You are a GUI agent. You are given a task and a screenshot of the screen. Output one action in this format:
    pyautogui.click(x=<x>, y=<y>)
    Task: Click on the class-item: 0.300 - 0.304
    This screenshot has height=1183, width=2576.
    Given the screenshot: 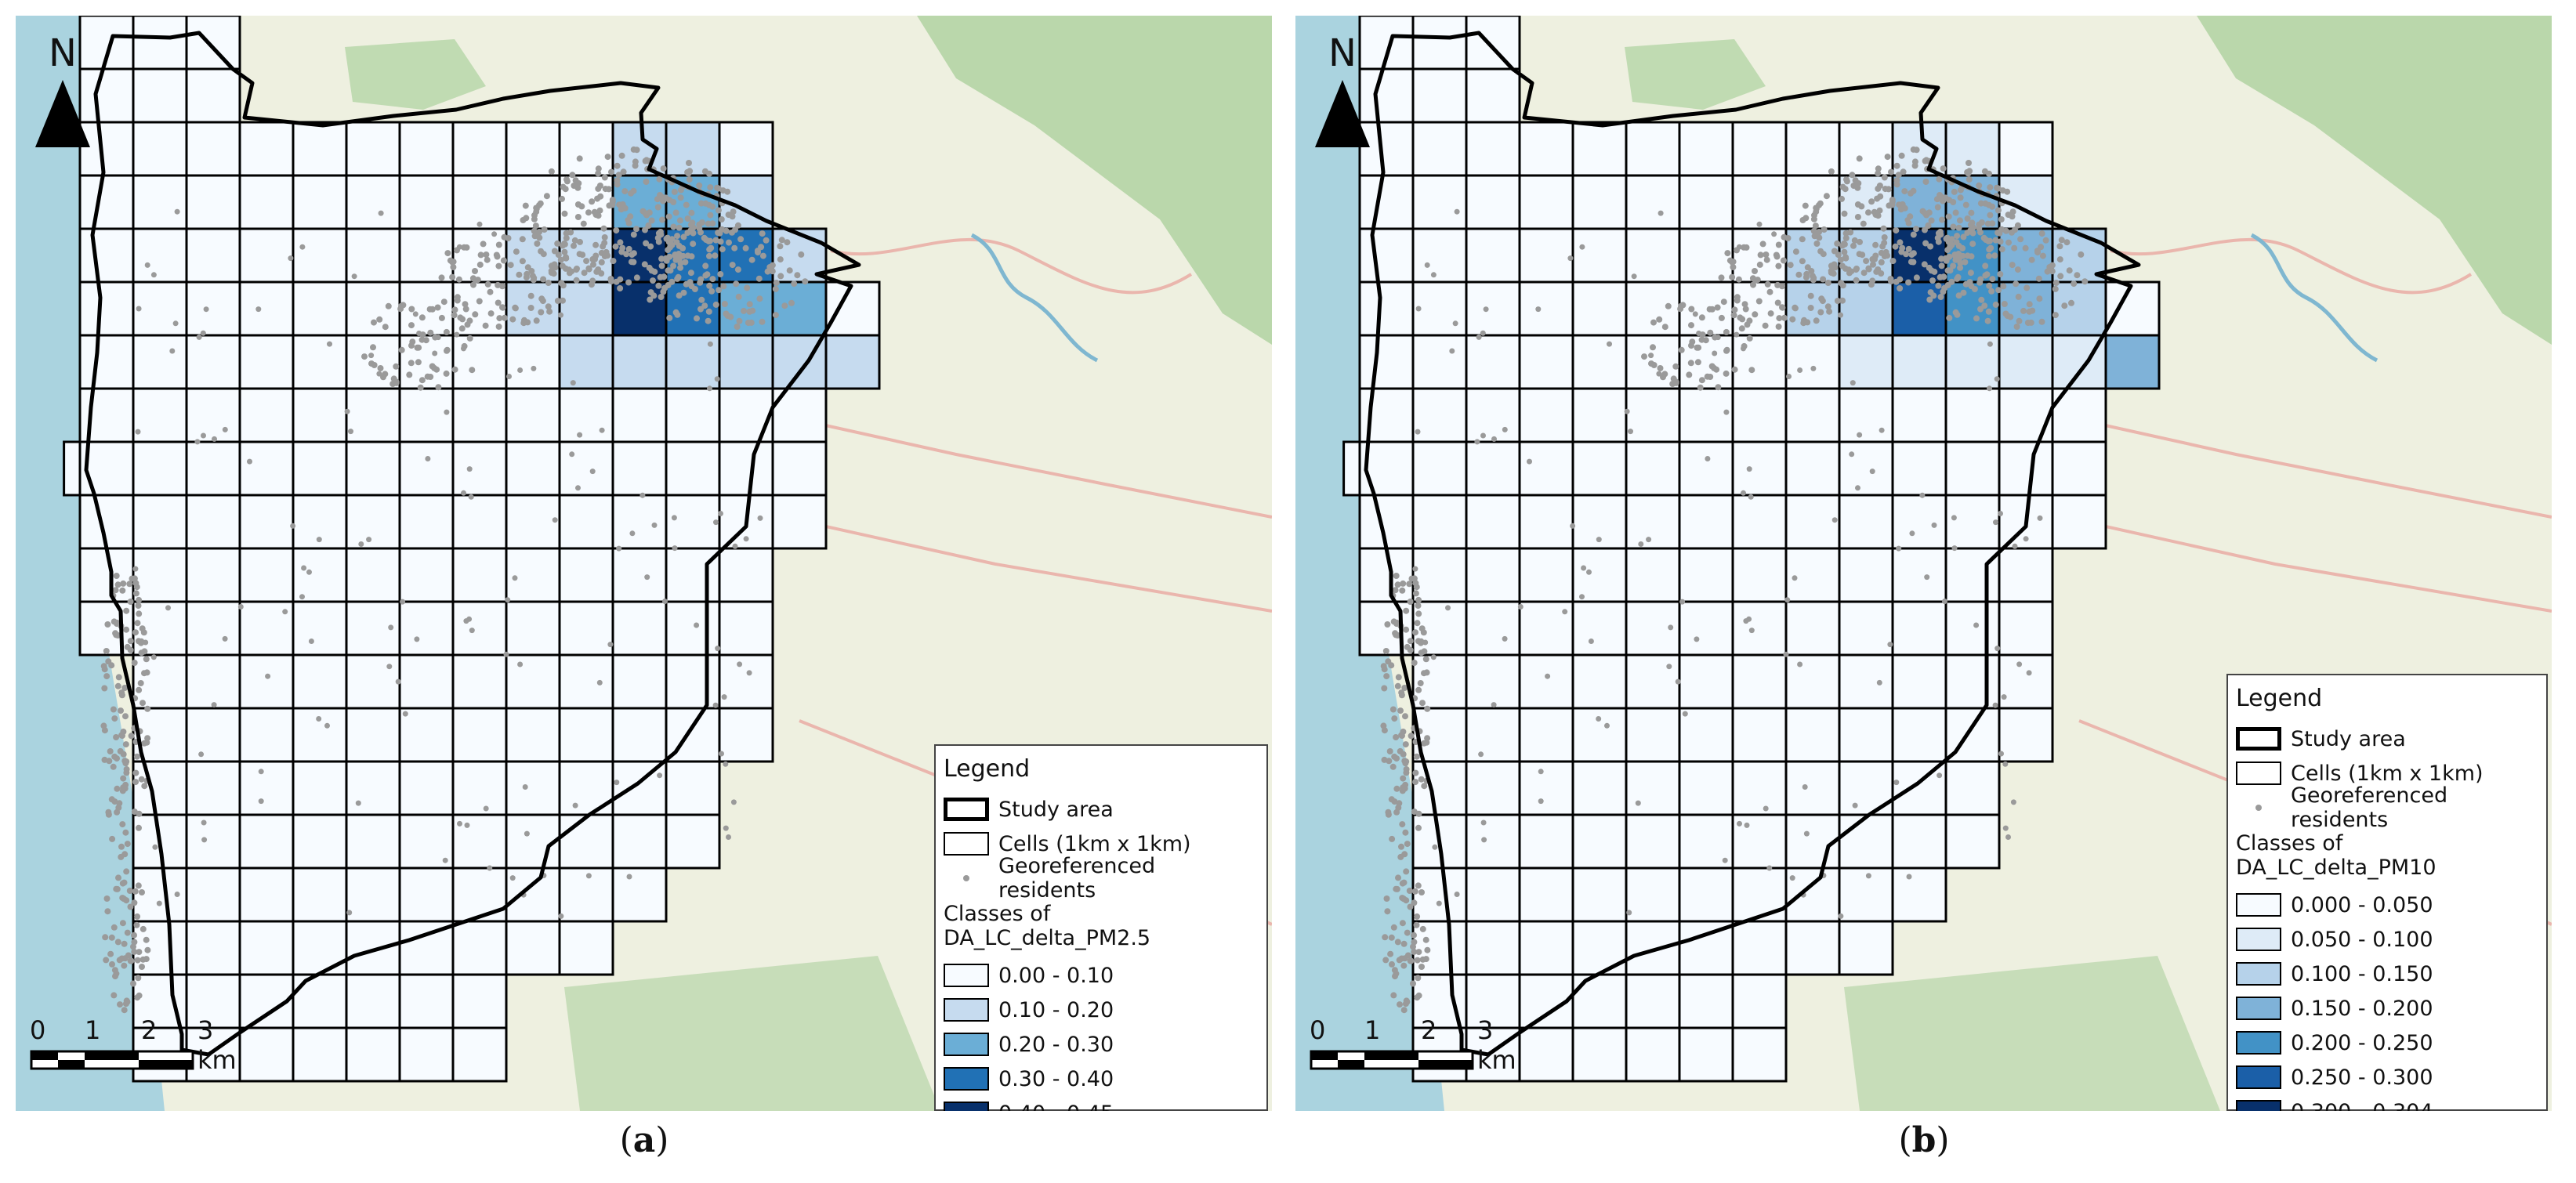 What is the action you would take?
    pyautogui.click(x=2387, y=1102)
    